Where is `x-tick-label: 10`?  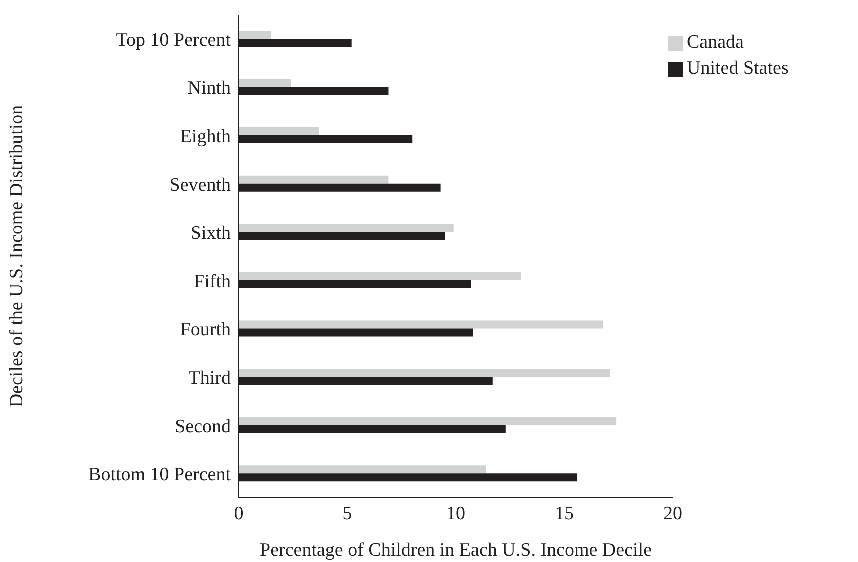 x-tick-label: 10 is located at coordinates (456, 513).